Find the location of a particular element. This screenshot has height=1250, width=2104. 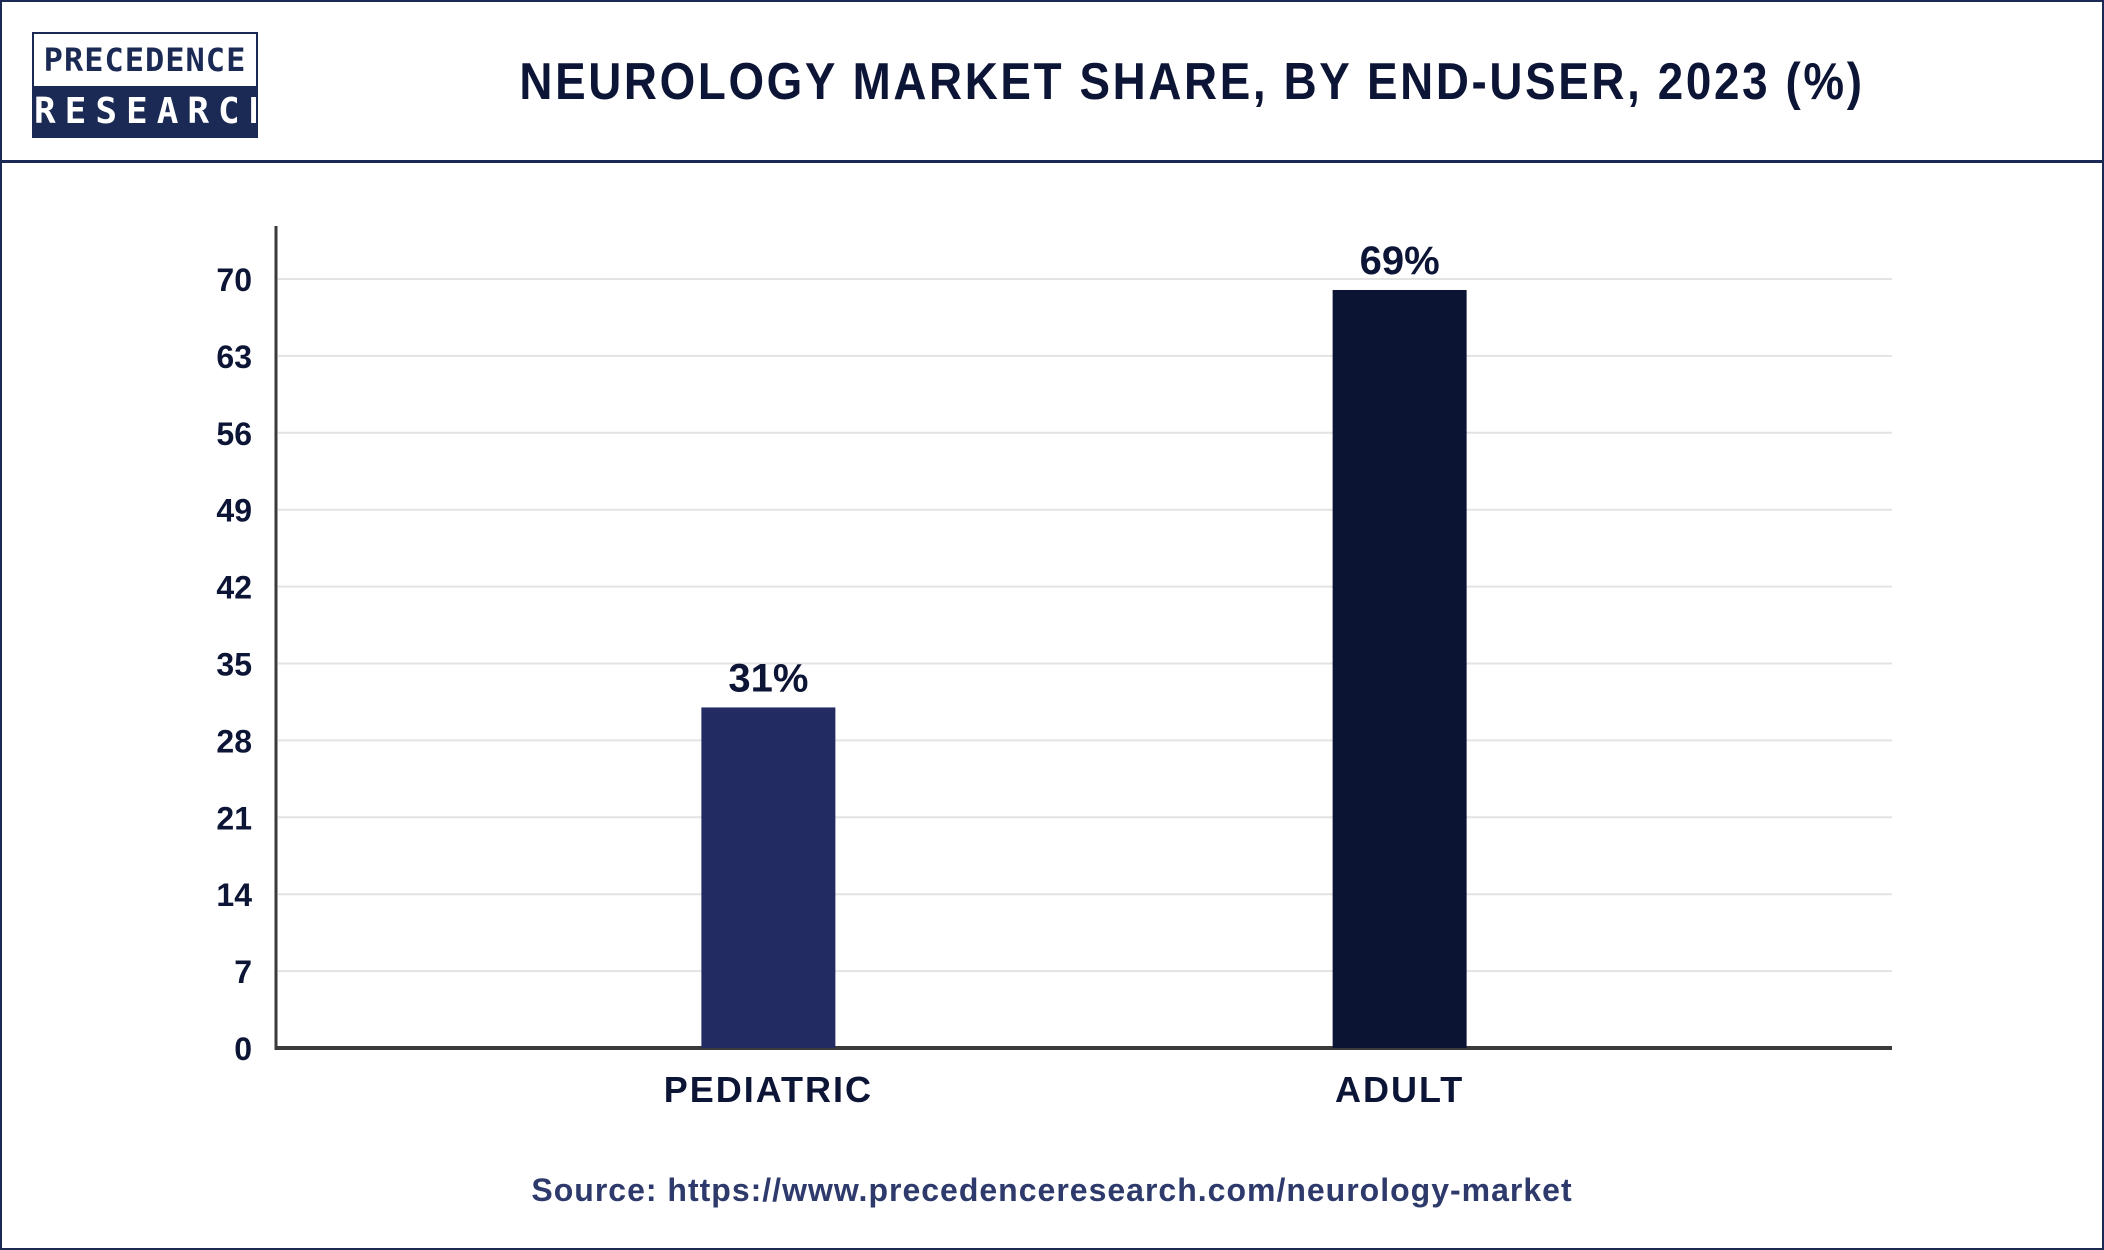

y-tick-label-63: 63 is located at coordinates (234, 357).